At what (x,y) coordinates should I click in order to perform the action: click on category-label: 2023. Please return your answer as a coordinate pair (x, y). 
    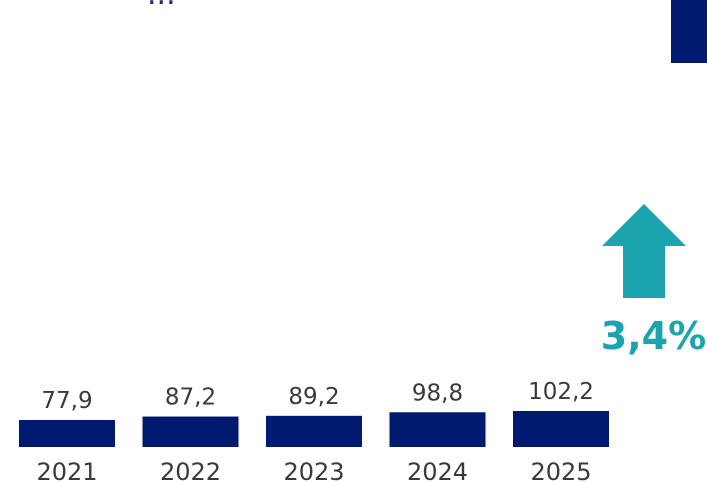
    Looking at the image, I should click on (313, 470).